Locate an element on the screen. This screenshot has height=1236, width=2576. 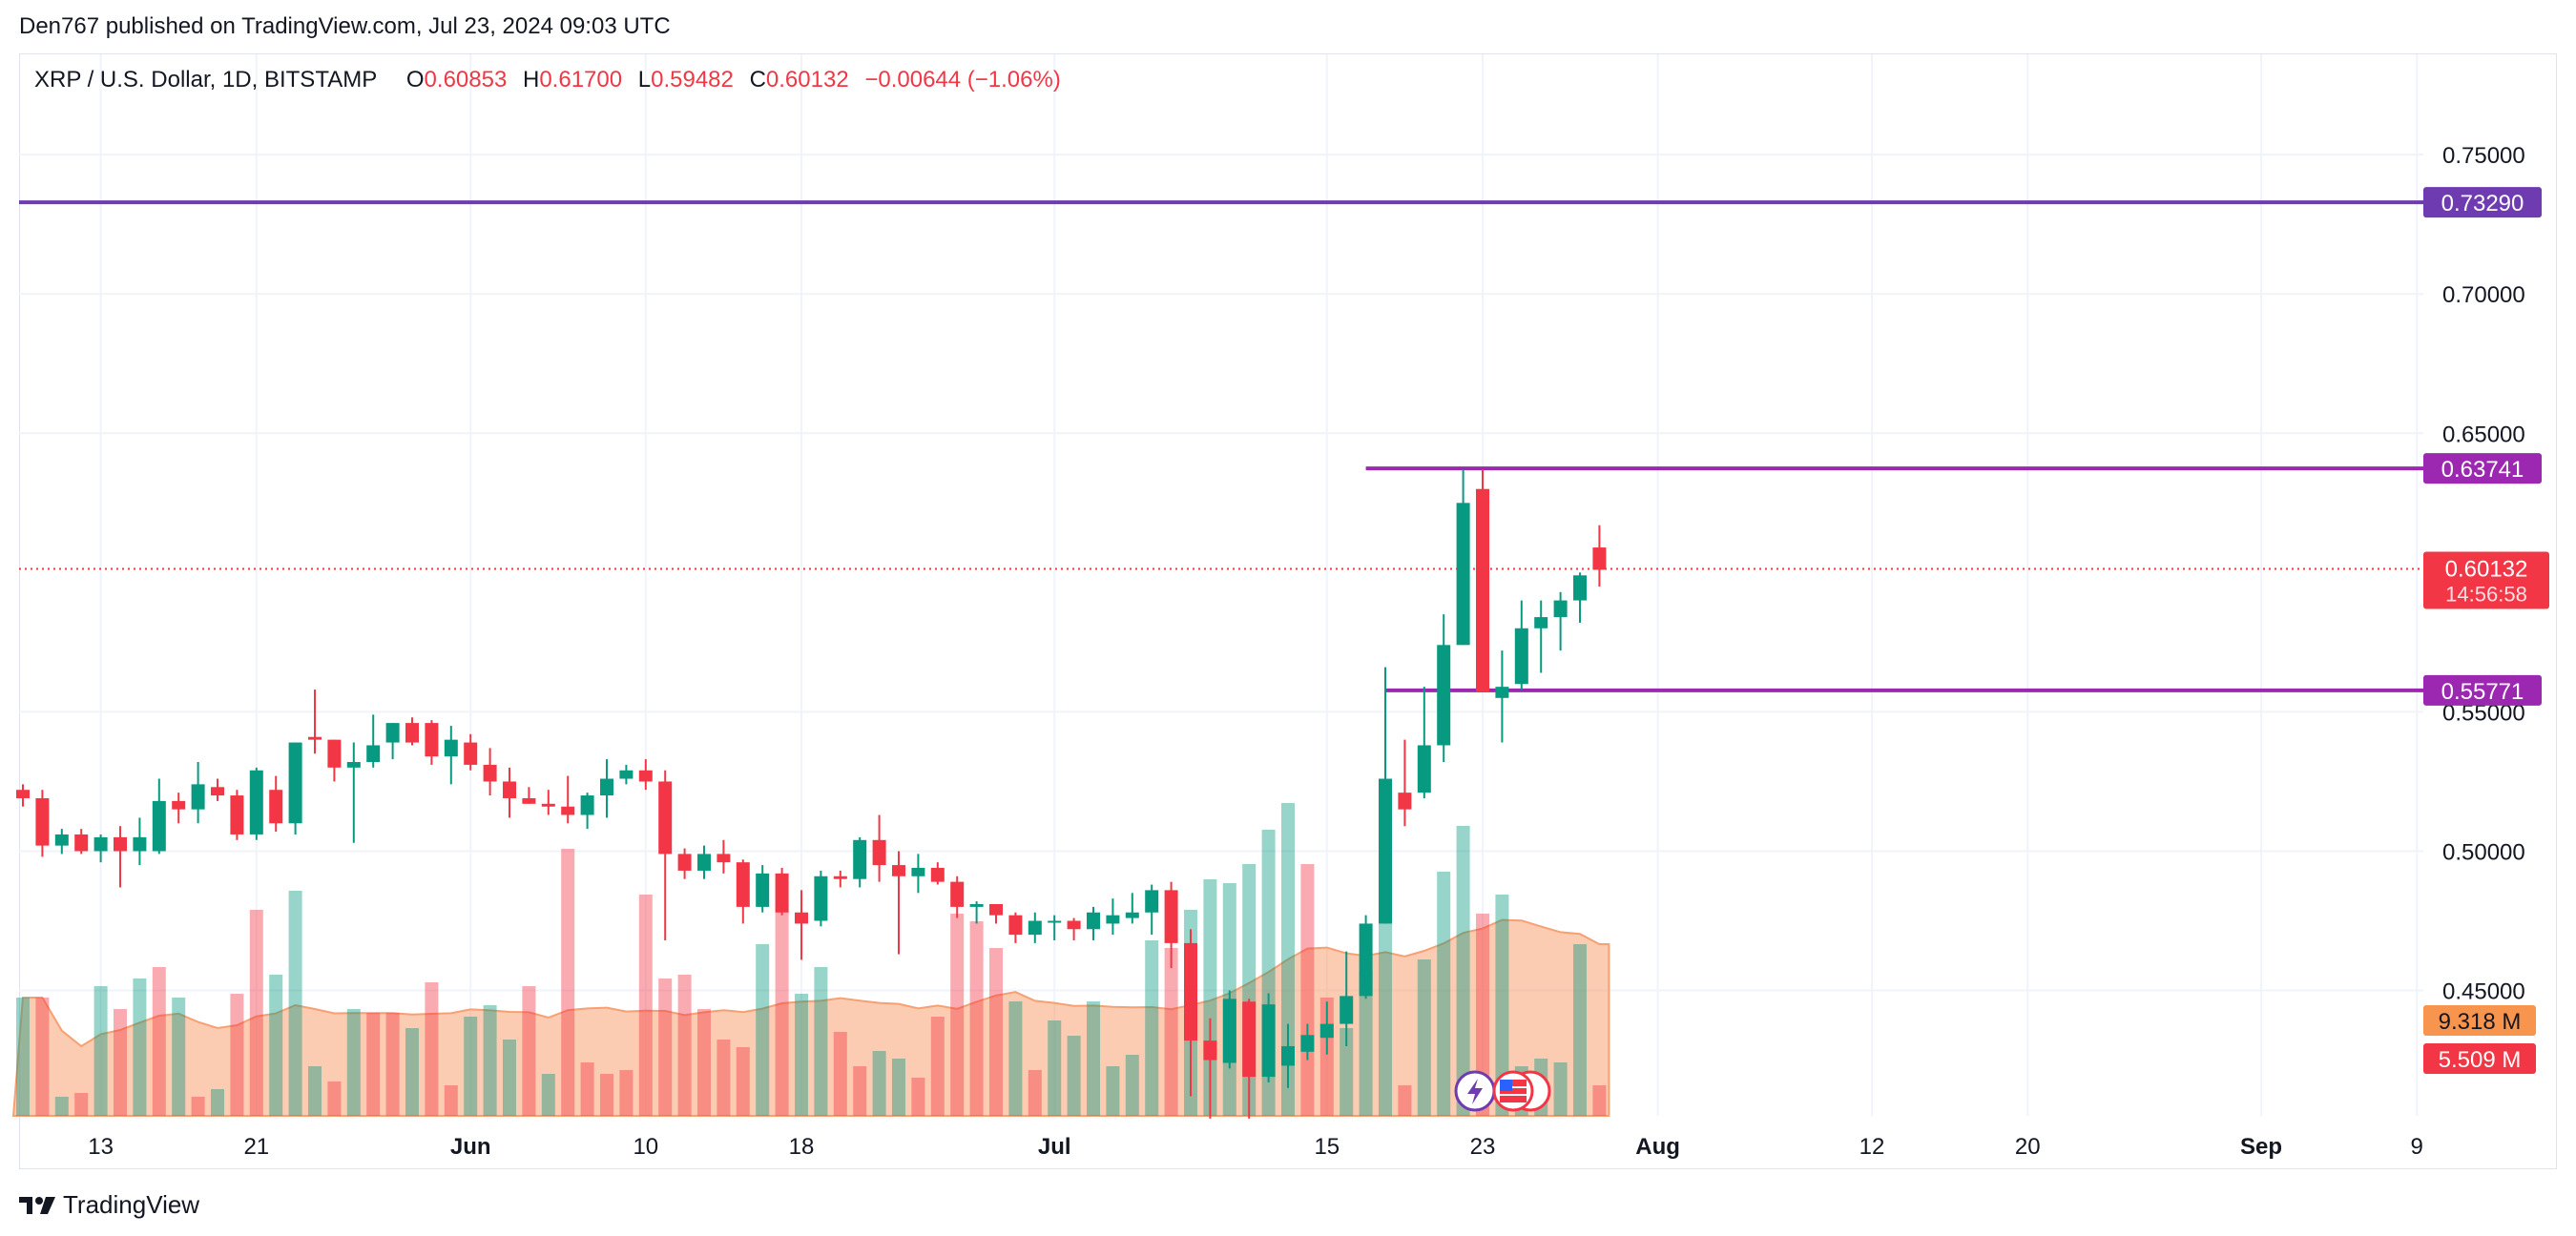
symbol-title: XRP / U.S. Dollar, 1D, BITSTAMP is located at coordinates (206, 80).